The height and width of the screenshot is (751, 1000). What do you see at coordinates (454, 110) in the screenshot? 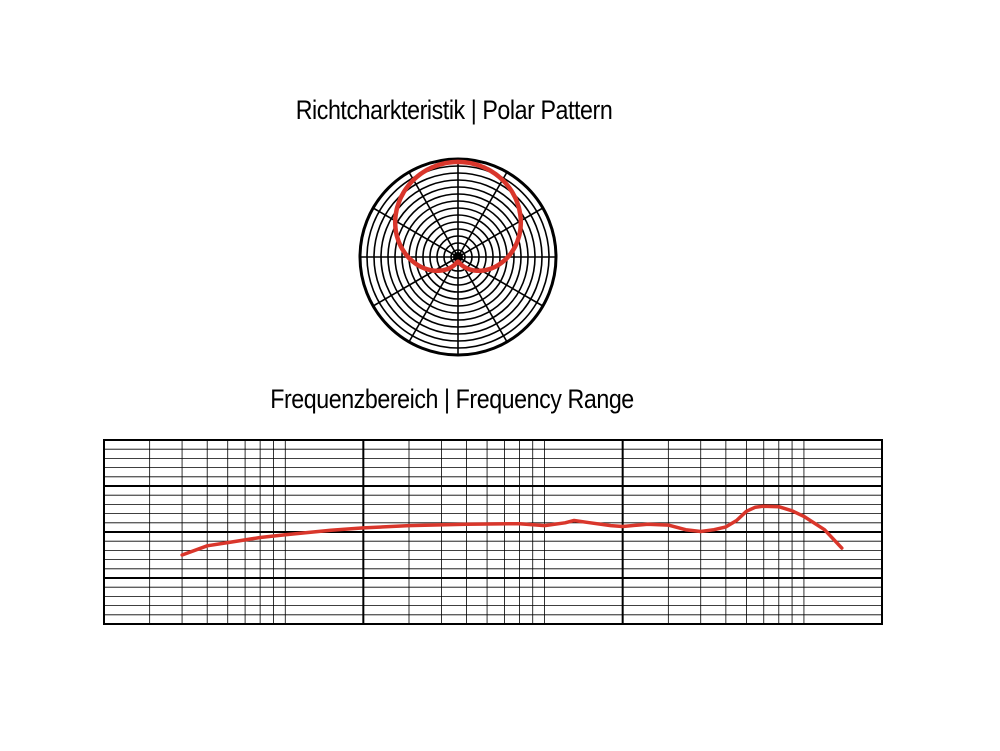
I see `polar-pattern-title: Richtcharkteristik | Polar Pattern` at bounding box center [454, 110].